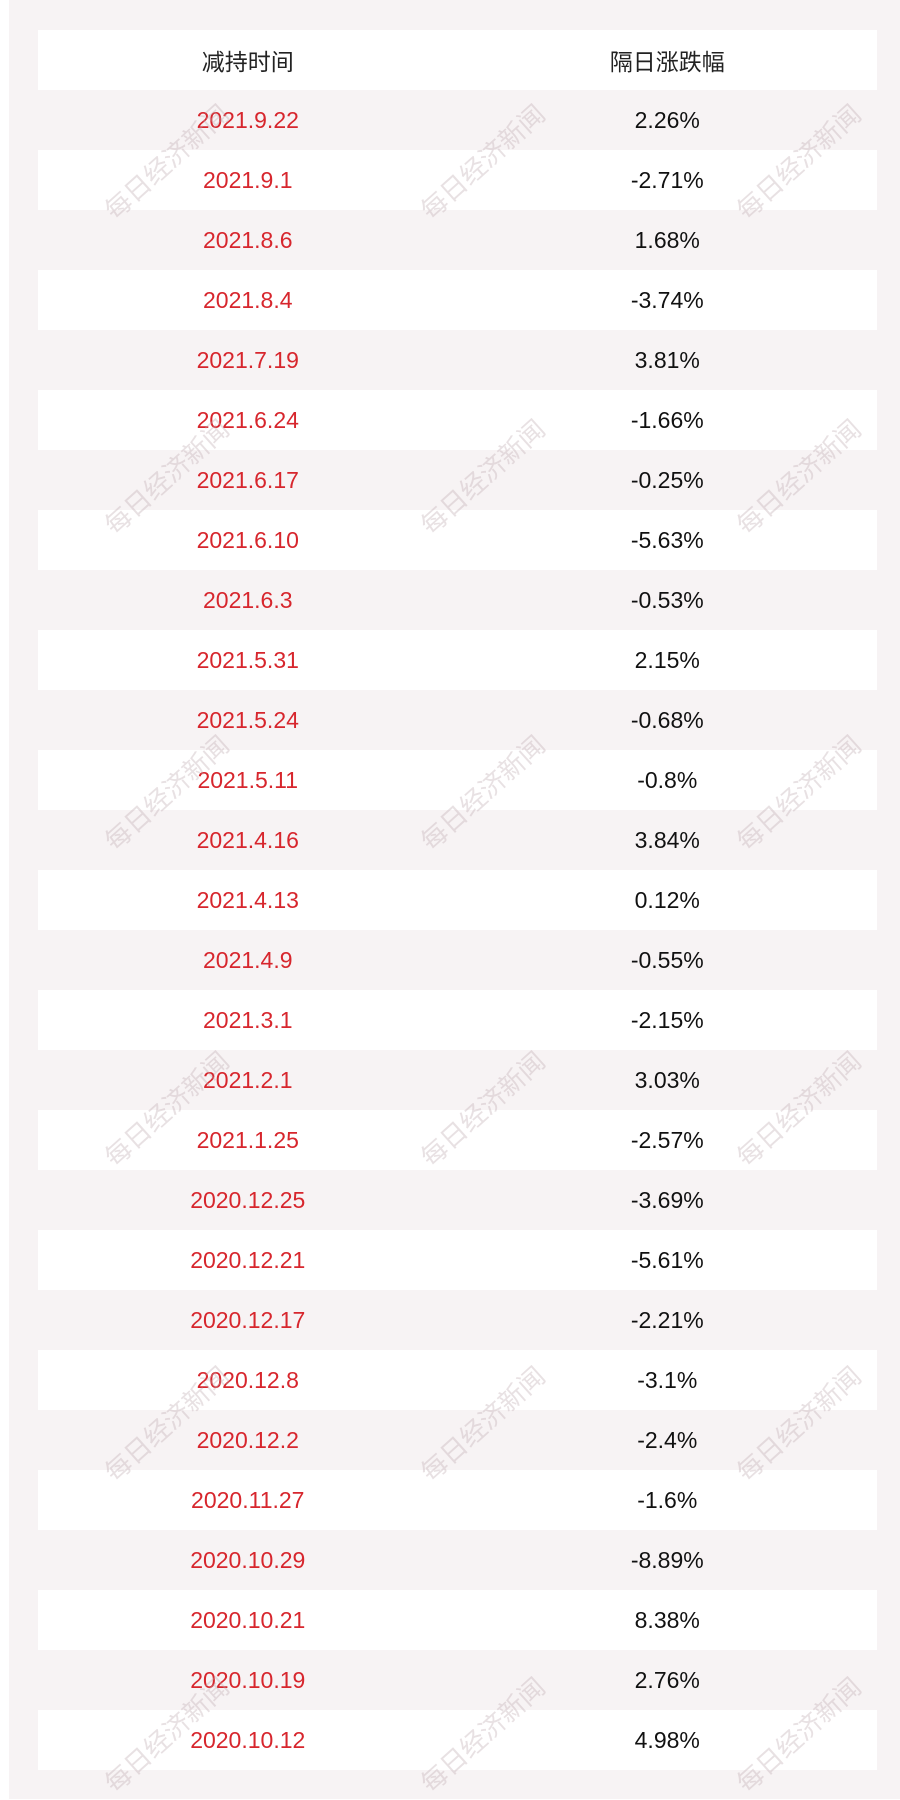  I want to click on date-cell: 2021.8.4, so click(248, 300).